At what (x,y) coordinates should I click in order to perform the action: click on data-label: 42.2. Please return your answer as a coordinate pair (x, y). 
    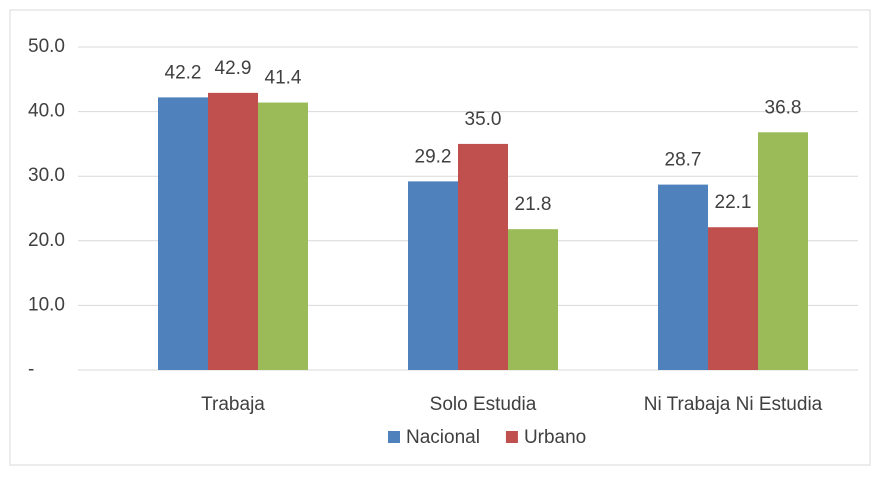
    Looking at the image, I should click on (183, 72).